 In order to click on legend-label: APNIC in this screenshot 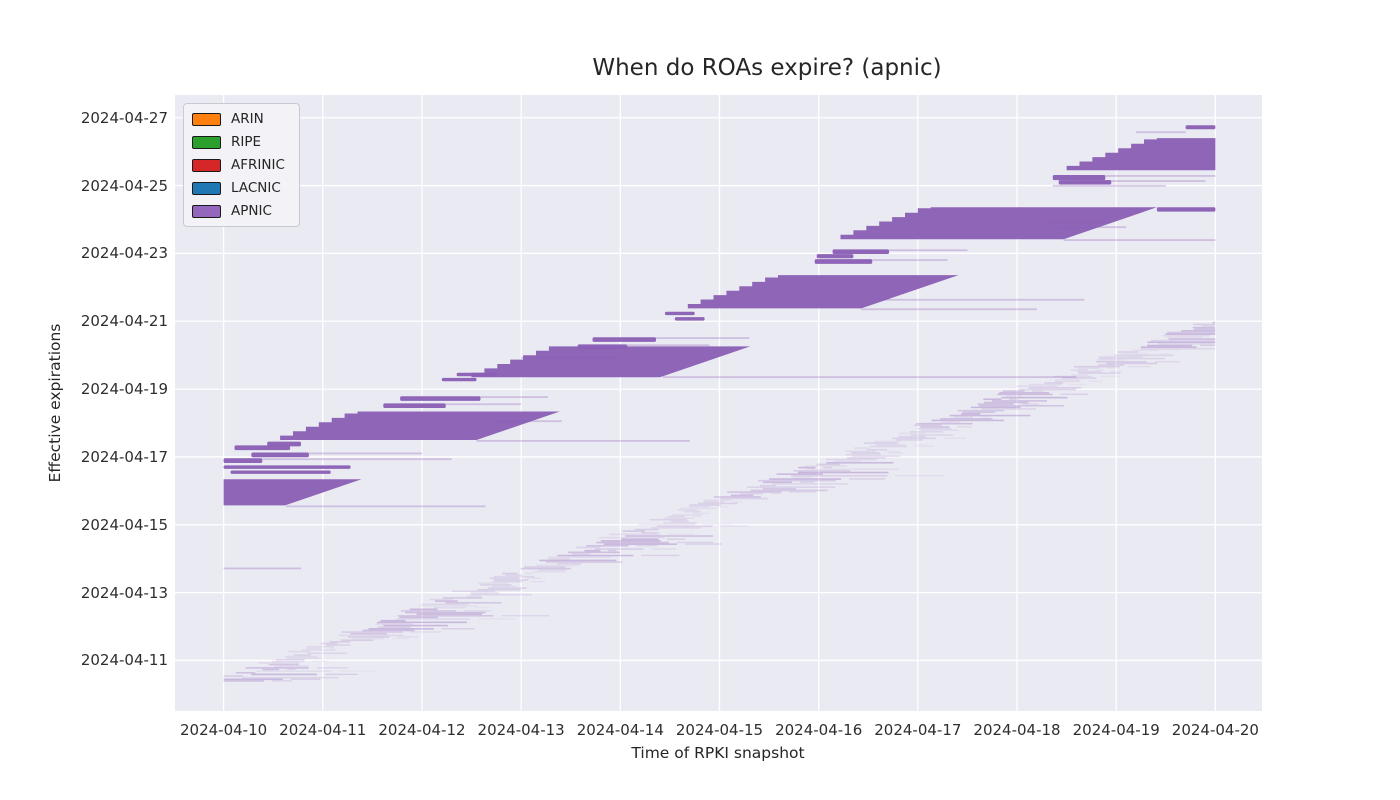, I will do `click(251, 211)`.